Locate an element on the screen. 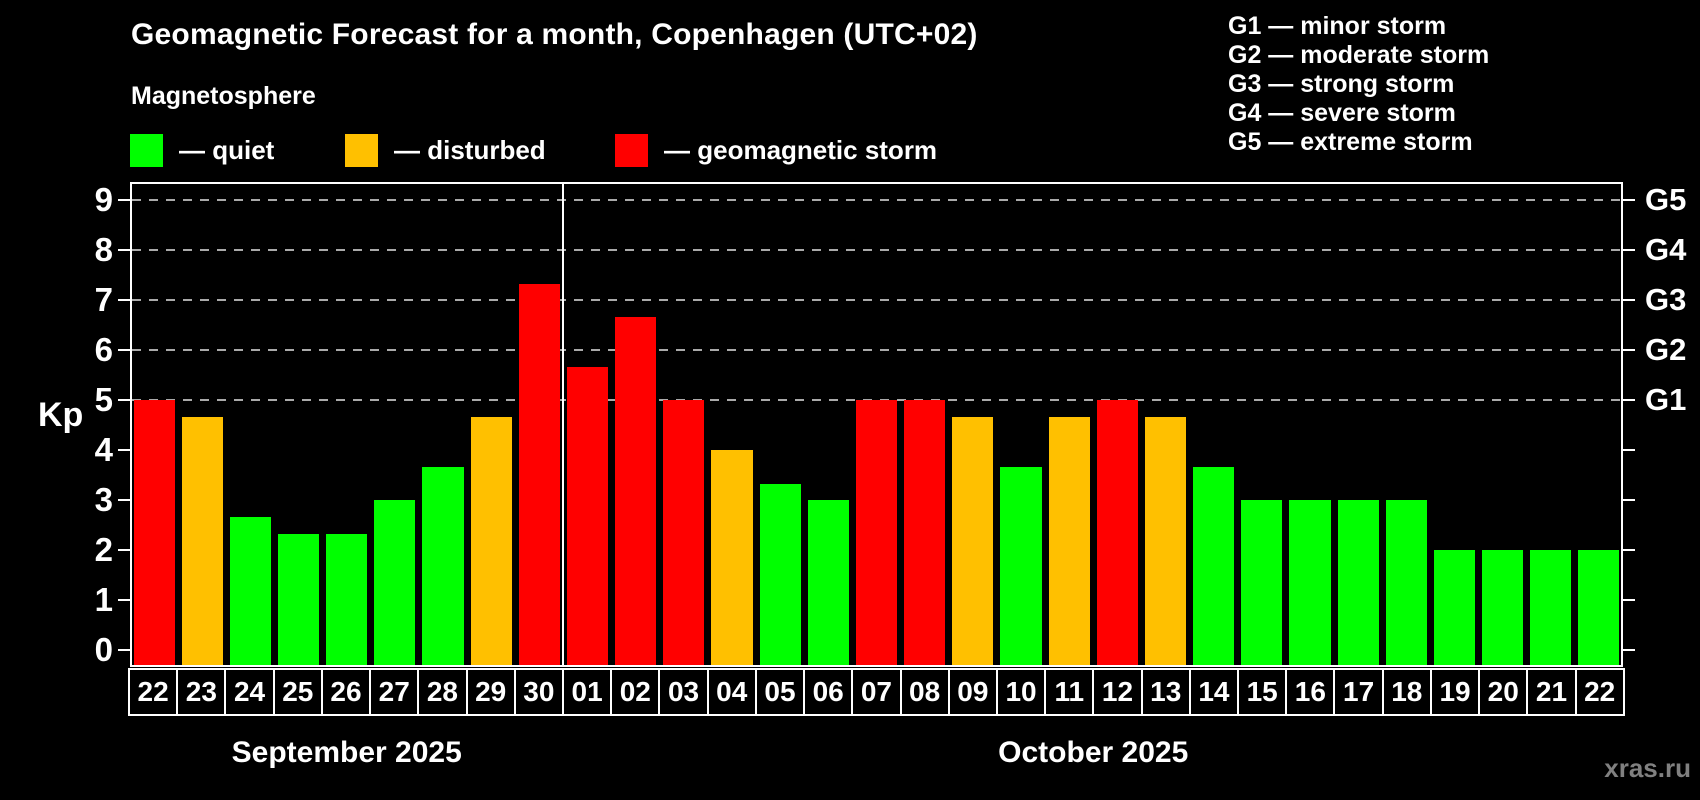 The image size is (1700, 800). g-scale-tick-g1: G1 is located at coordinates (1666, 399).